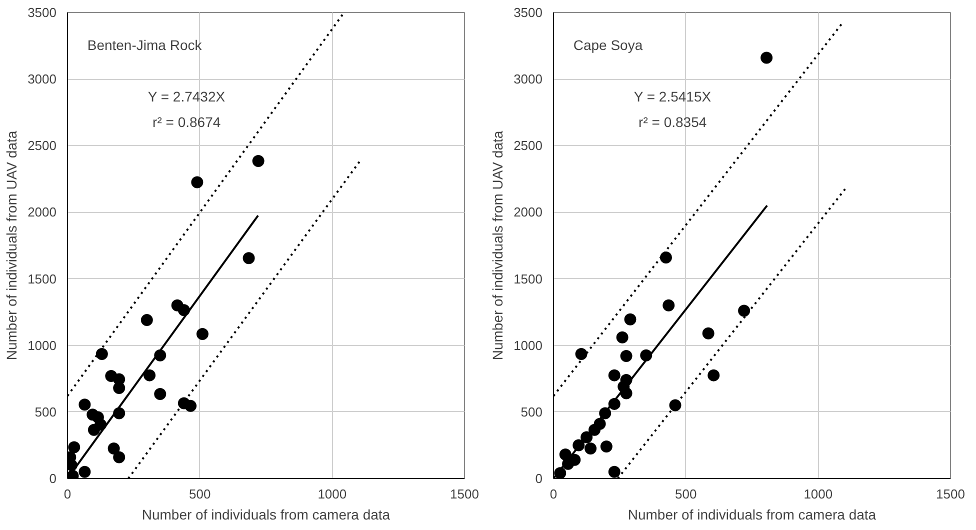 This screenshot has height=530, width=976. What do you see at coordinates (673, 96) in the screenshot?
I see `annotation: Y = 2.5415X` at bounding box center [673, 96].